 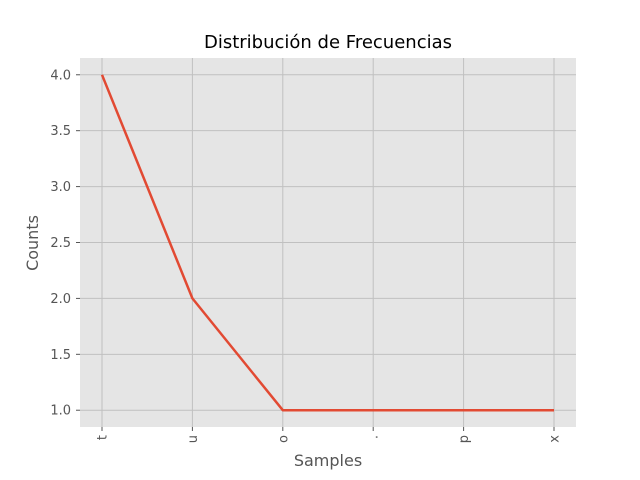 What do you see at coordinates (32, 243) in the screenshot?
I see `y-axis-label: Counts` at bounding box center [32, 243].